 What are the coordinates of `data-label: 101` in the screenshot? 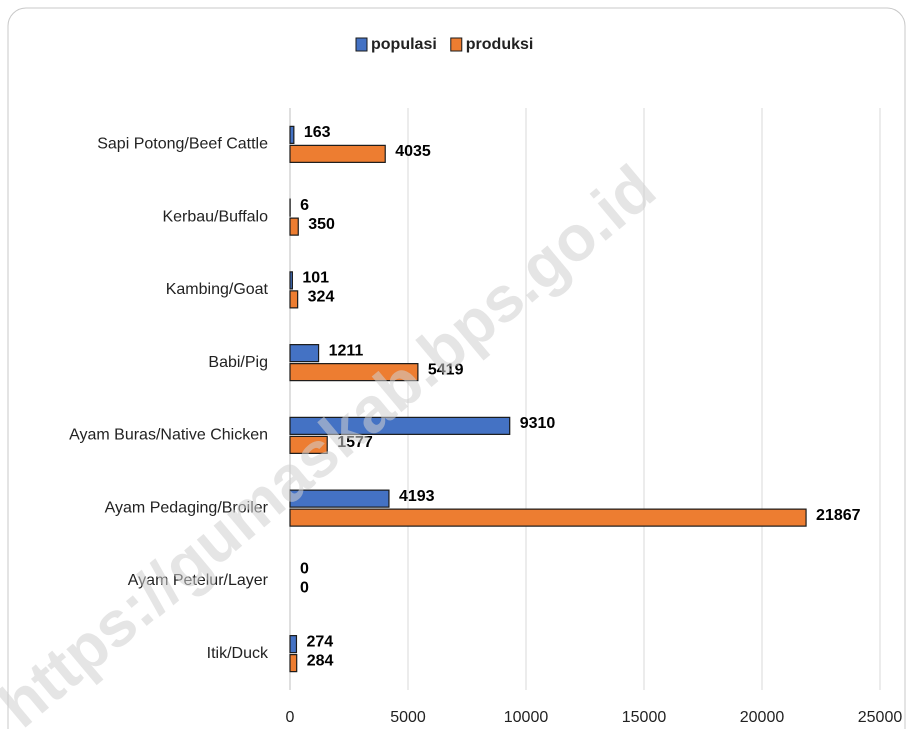 It's located at (315, 278).